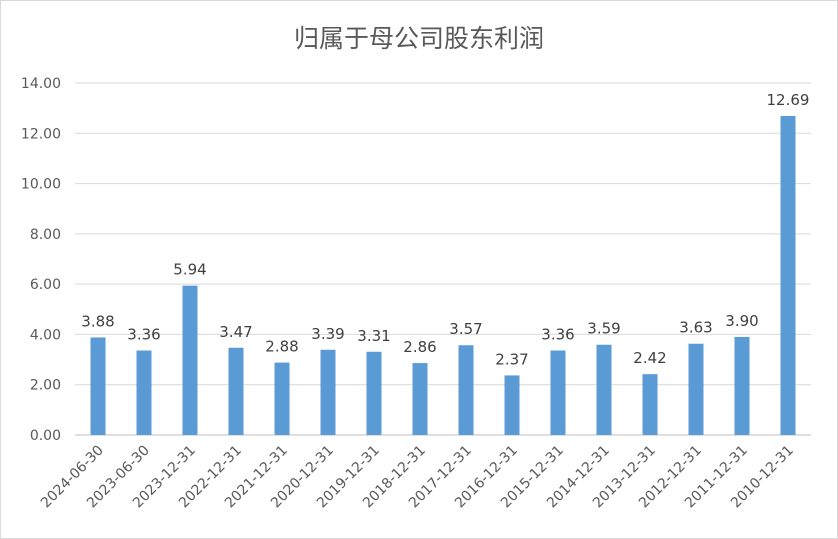 The height and width of the screenshot is (539, 838). What do you see at coordinates (41, 84) in the screenshot?
I see `y-tick-label: 14.00` at bounding box center [41, 84].